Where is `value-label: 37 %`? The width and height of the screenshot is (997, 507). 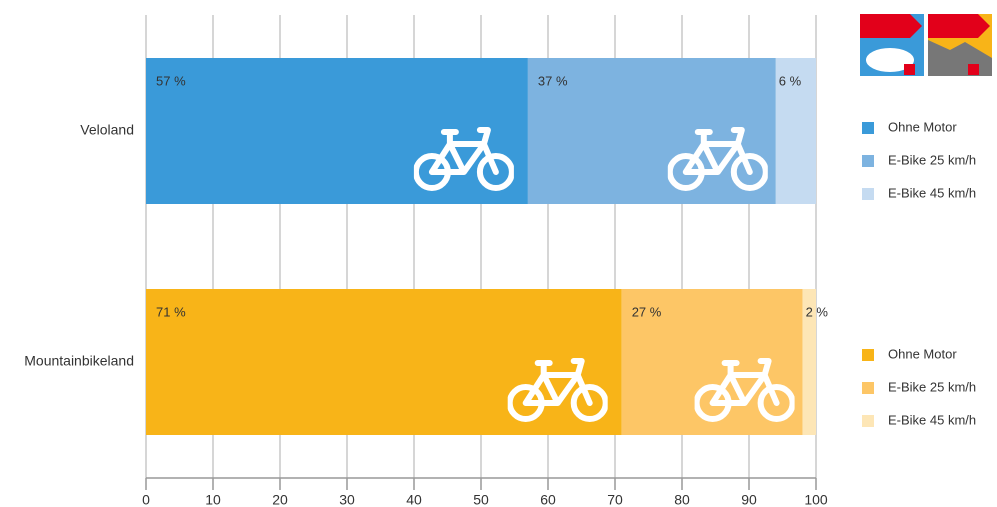 value-label: 37 % is located at coordinates (553, 80).